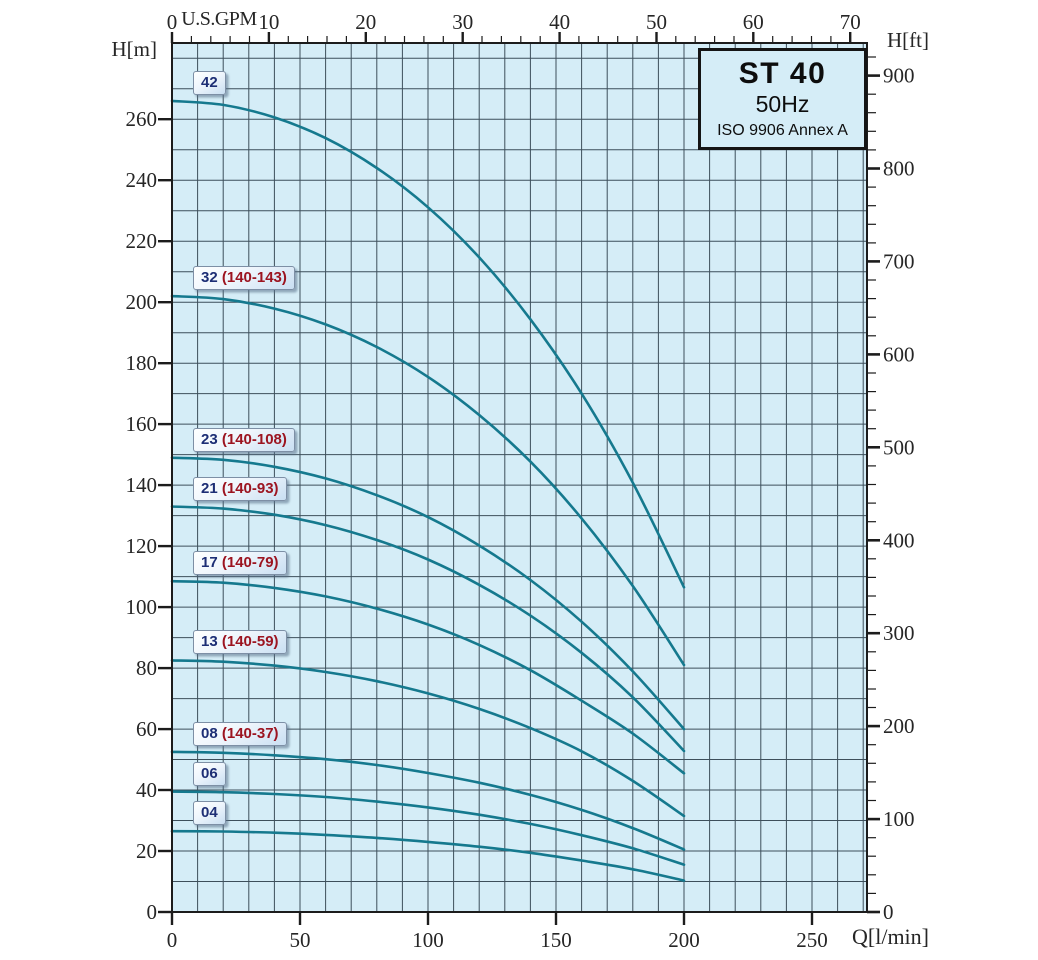 Image resolution: width=1038 pixels, height=960 pixels. I want to click on curve-badge-number: 42, so click(209, 82).